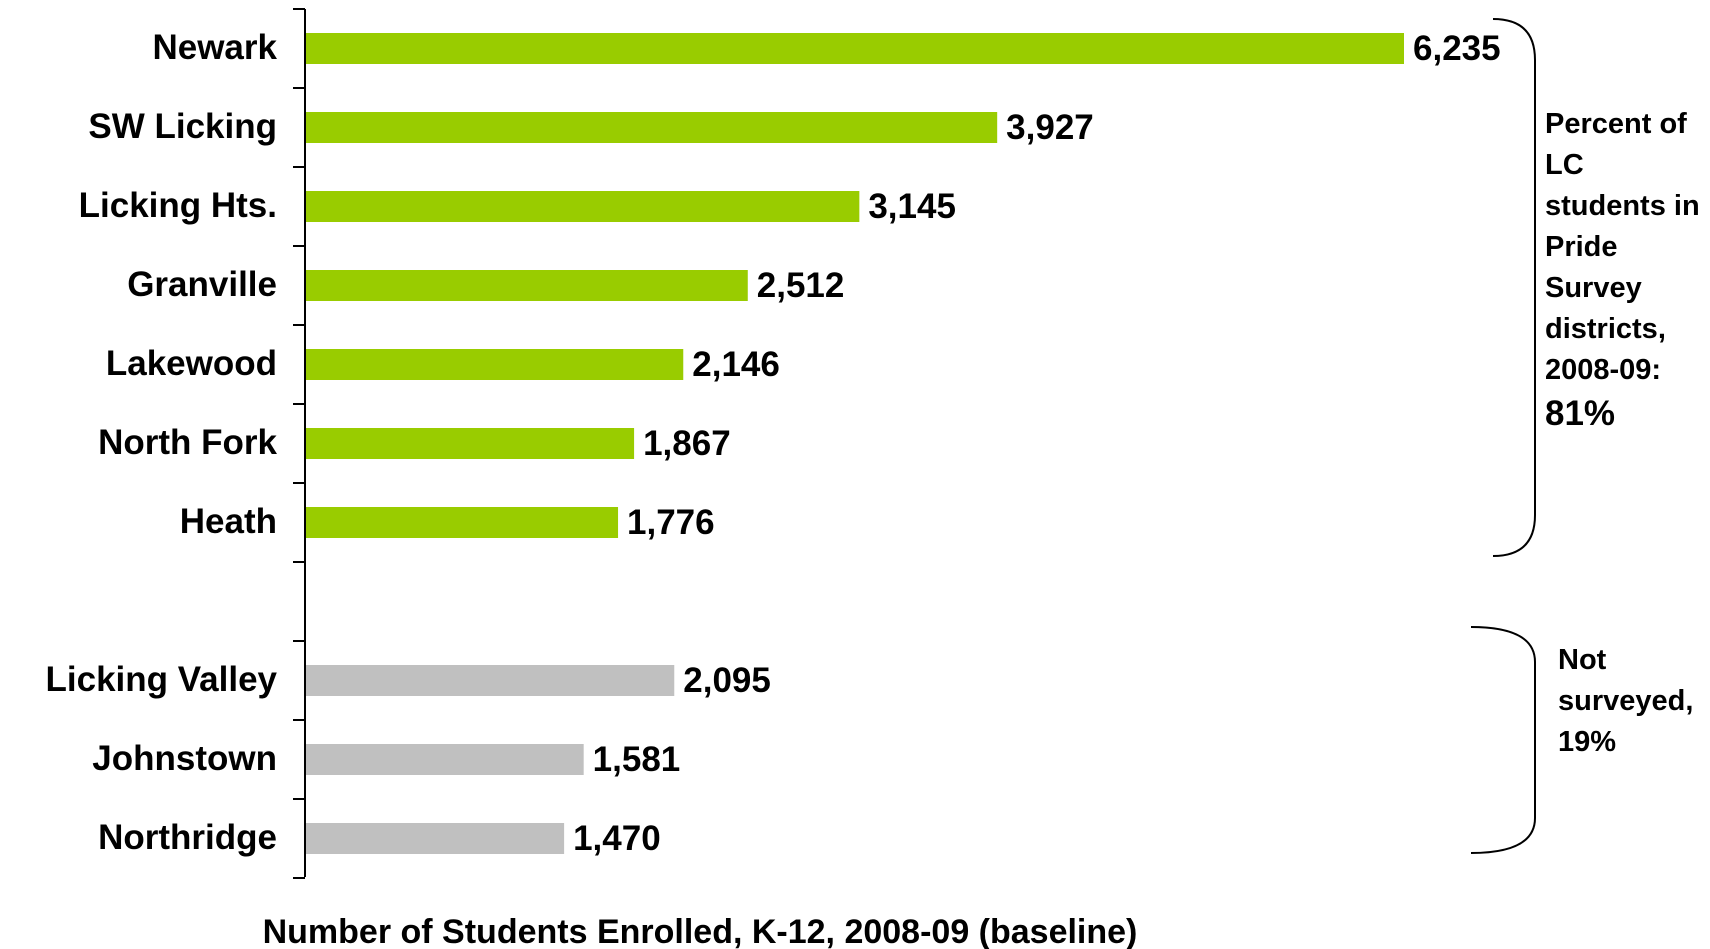  Describe the element at coordinates (1050, 127) in the screenshot. I see `value-label: 3,927` at that location.